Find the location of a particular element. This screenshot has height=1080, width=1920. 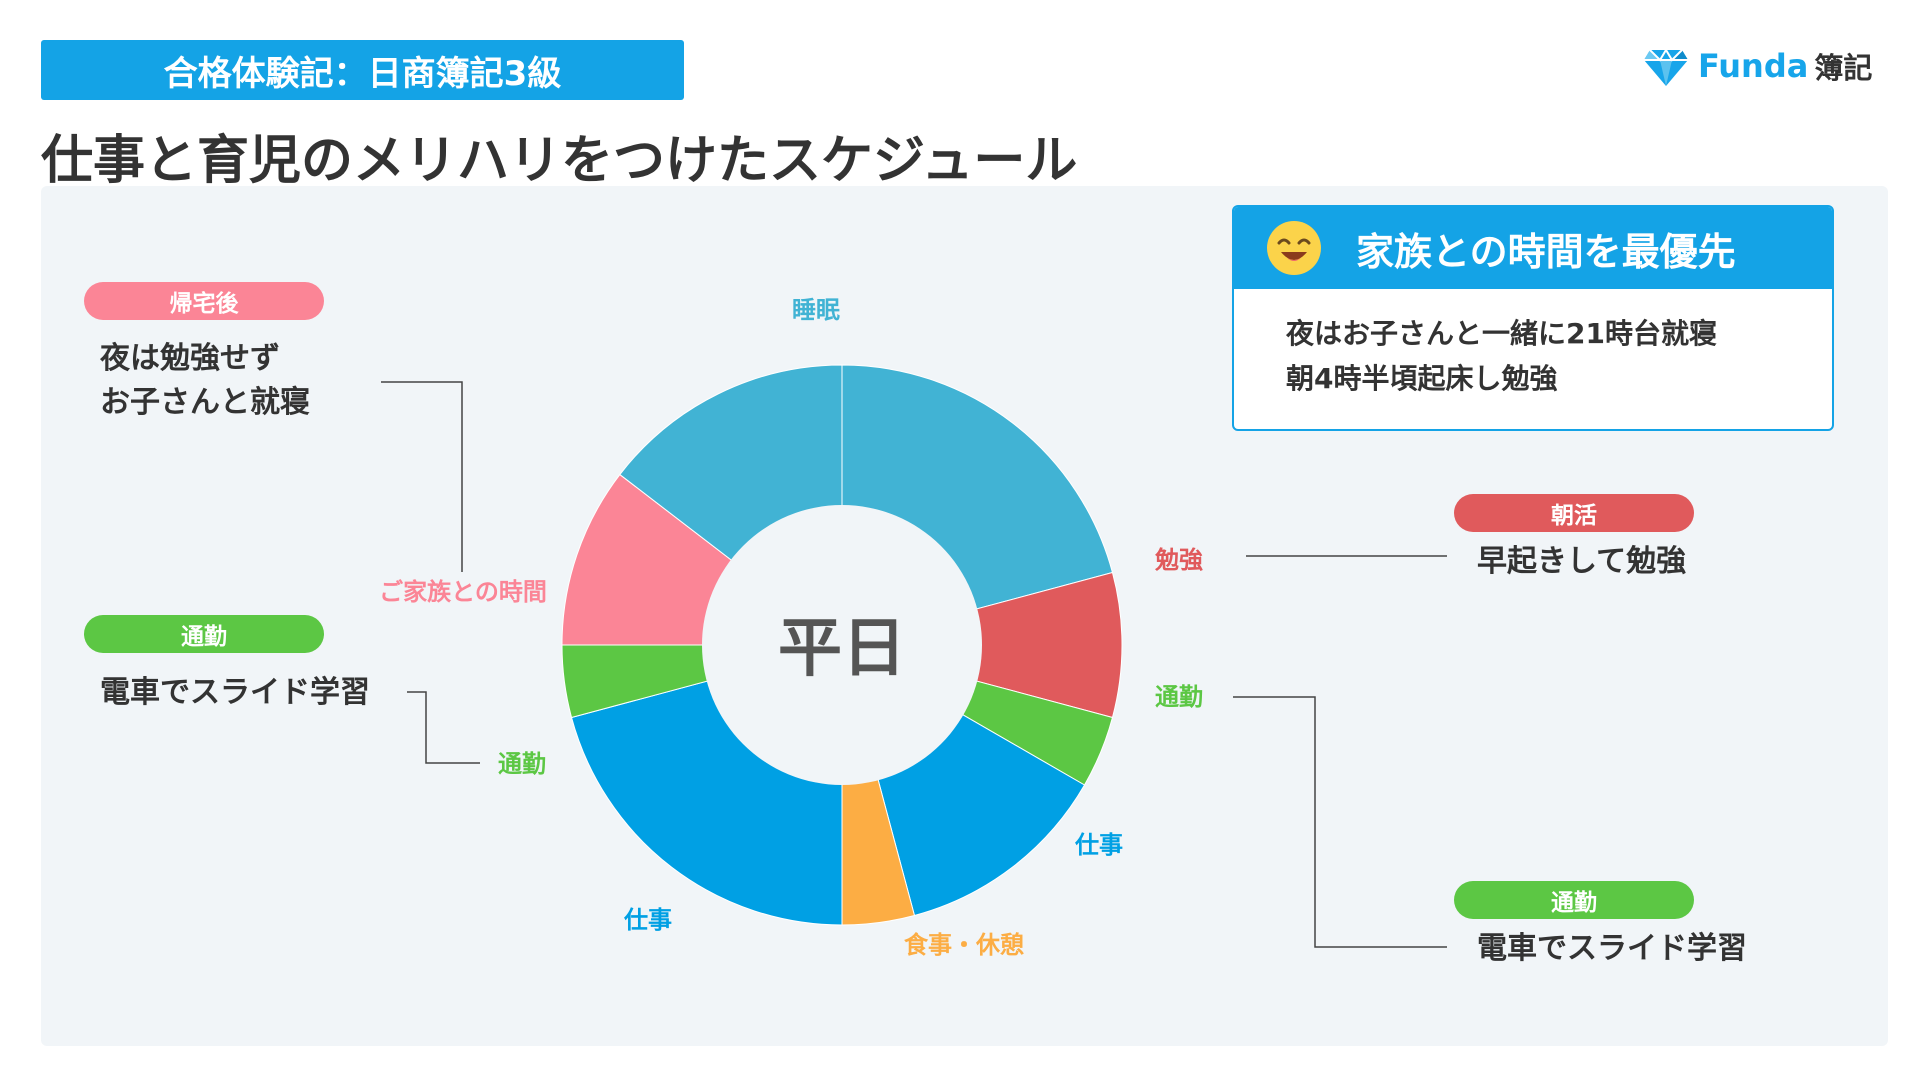

brand-suffix: 簿記 is located at coordinates (1843, 68).